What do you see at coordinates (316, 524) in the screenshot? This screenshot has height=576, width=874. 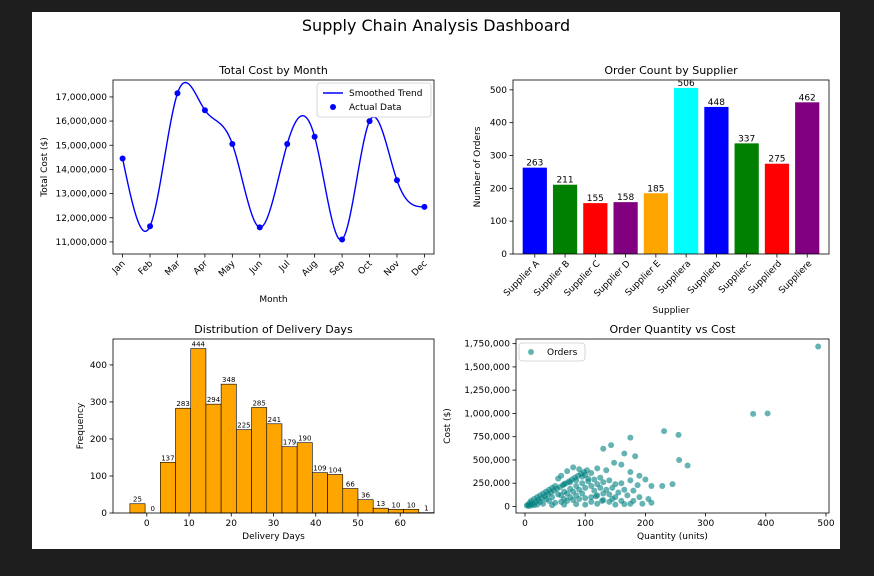 I see `delivery-days-xtick-label: 40` at bounding box center [316, 524].